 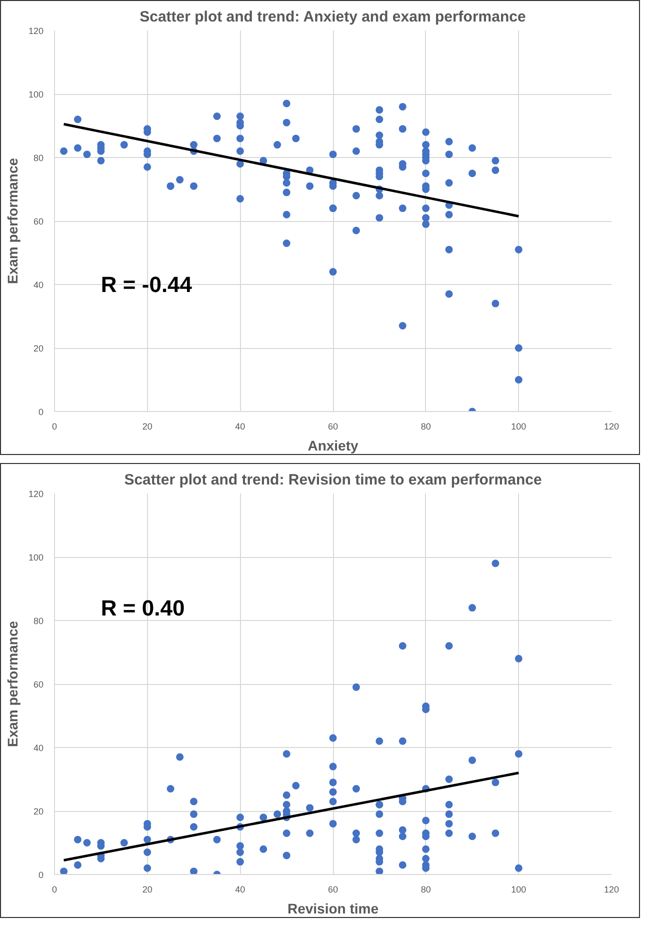 What do you see at coordinates (333, 17) in the screenshot?
I see `chart-title: Scatter plot and trend: Anxiety and exam performance` at bounding box center [333, 17].